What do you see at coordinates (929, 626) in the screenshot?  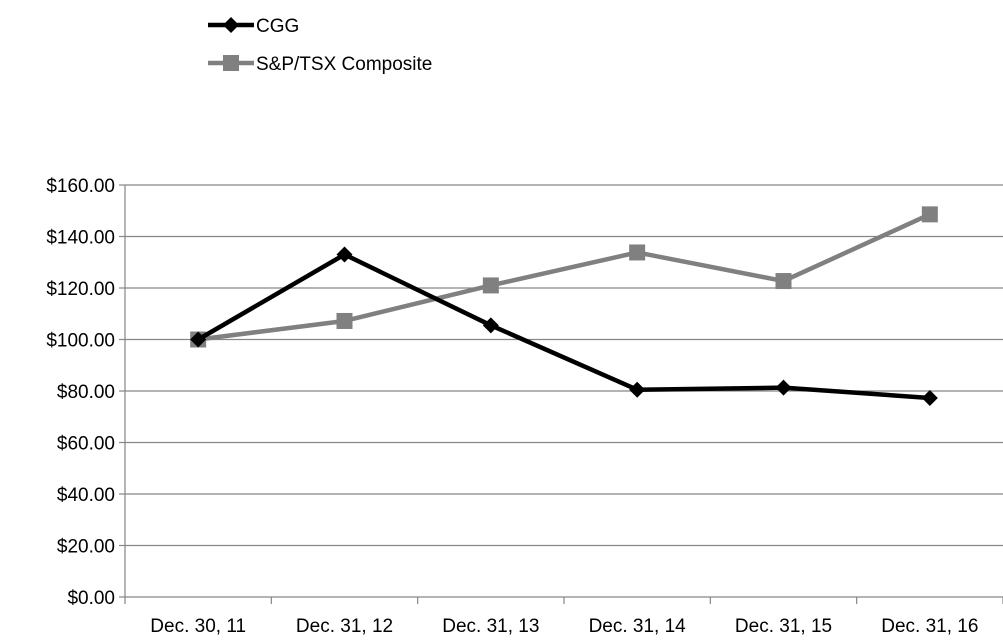 I see `x-tick-label: Dec. 31, 16` at bounding box center [929, 626].